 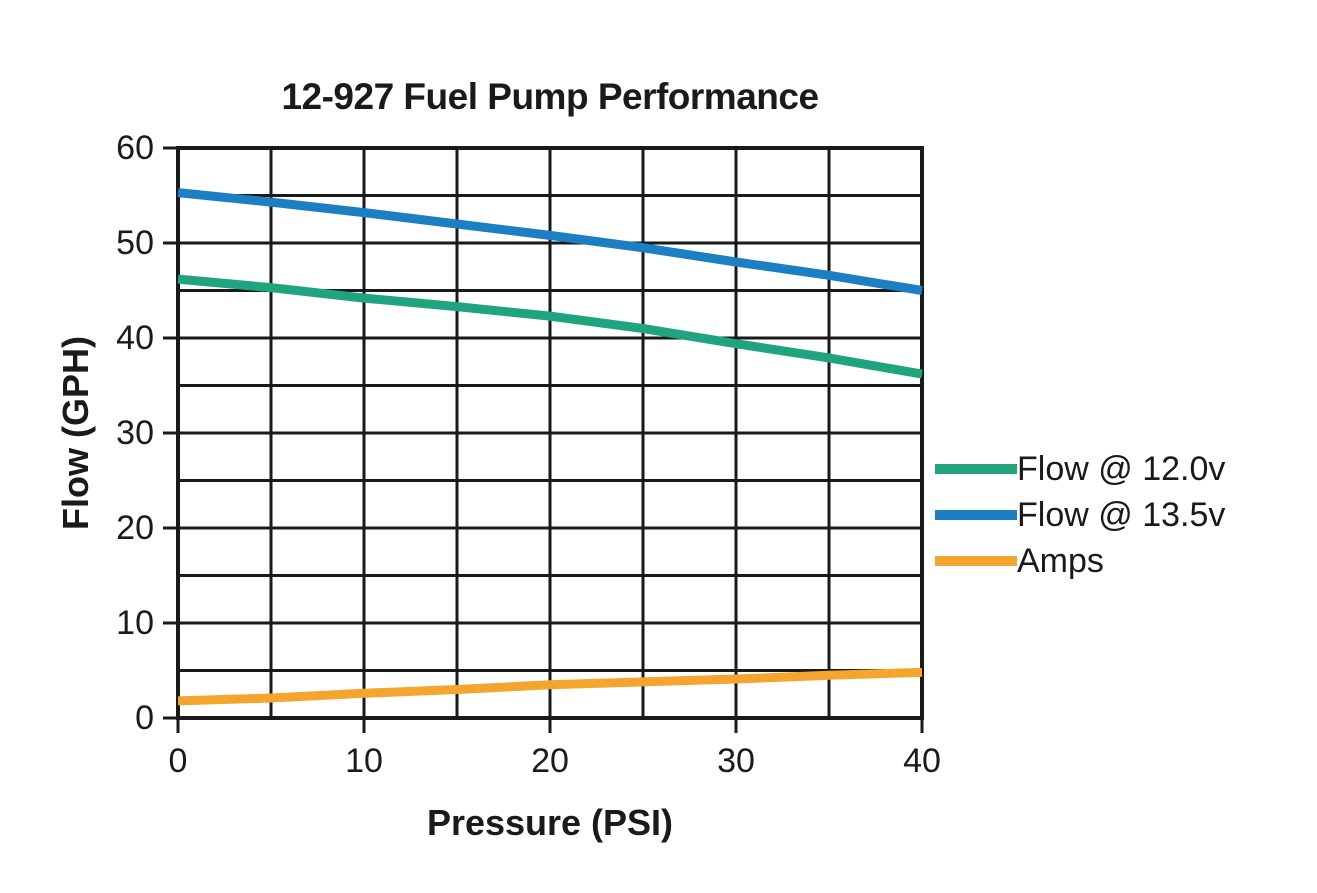 I want to click on legend: Flow @ 12.0v Flow @ 13.5v Amps, so click(x=1080, y=515).